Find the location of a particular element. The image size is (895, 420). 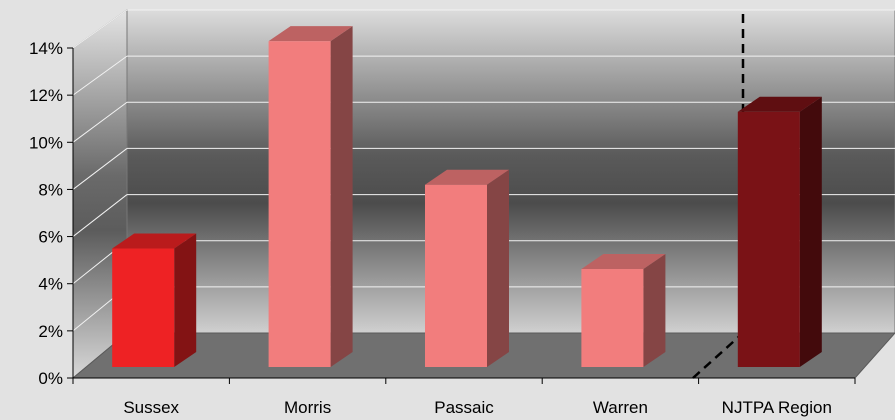

x-tick-label: NJTPA Region is located at coordinates (777, 407).